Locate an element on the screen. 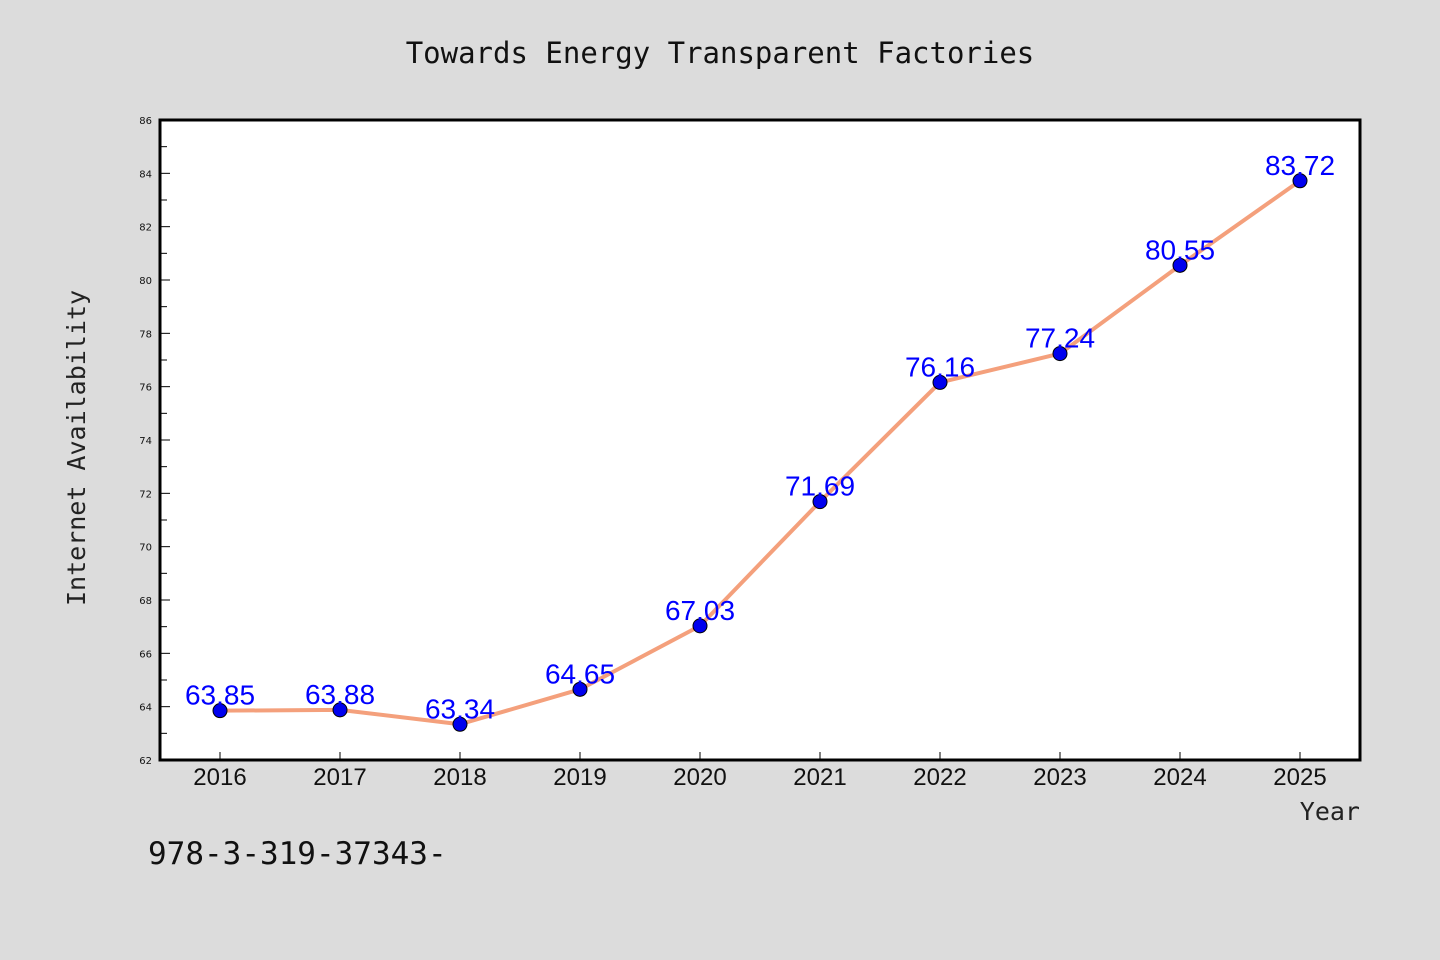 The width and height of the screenshot is (1440, 960). x-tick-label: 2021 is located at coordinates (819, 777).